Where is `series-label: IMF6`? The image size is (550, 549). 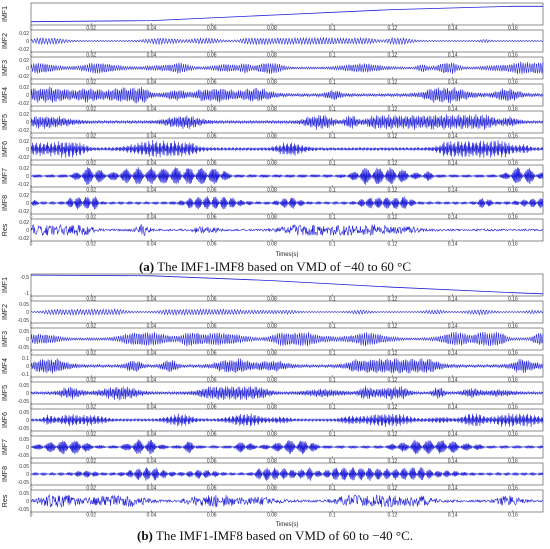 series-label: IMF6 is located at coordinates (5, 420).